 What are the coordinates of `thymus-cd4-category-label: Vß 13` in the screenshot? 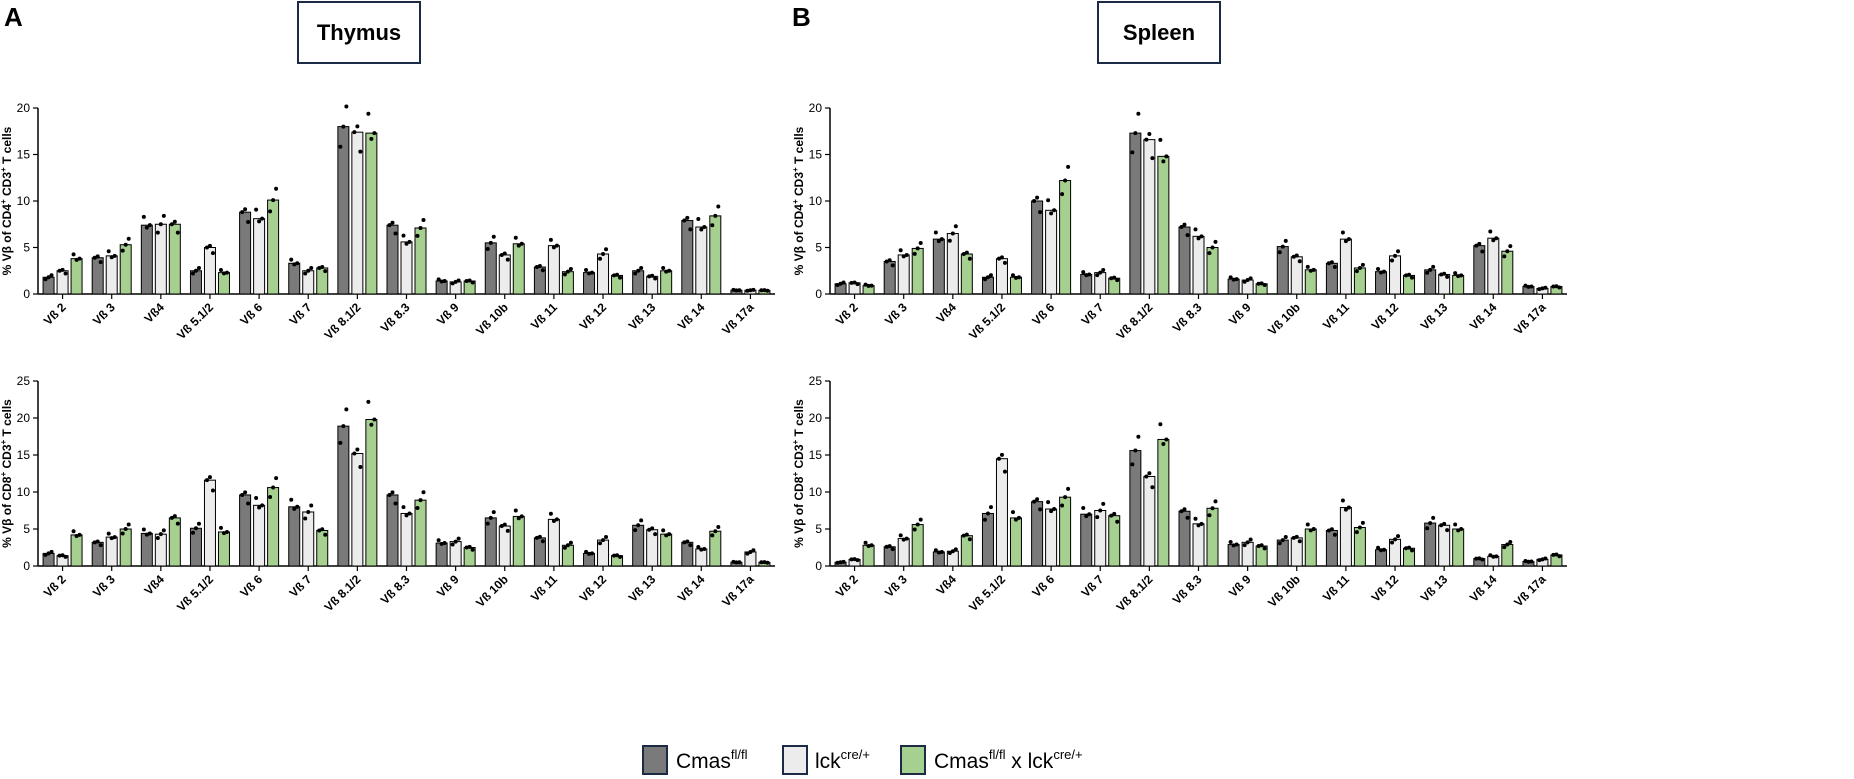 It's located at (642, 316).